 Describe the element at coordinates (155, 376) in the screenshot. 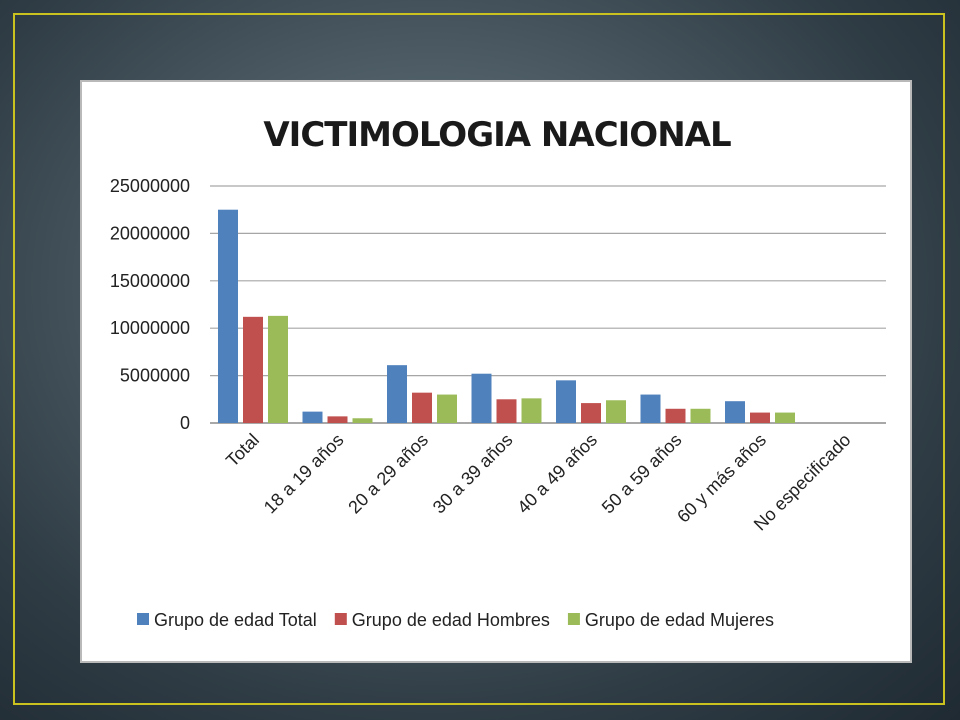

I see `y-tick-label: 5000000` at that location.